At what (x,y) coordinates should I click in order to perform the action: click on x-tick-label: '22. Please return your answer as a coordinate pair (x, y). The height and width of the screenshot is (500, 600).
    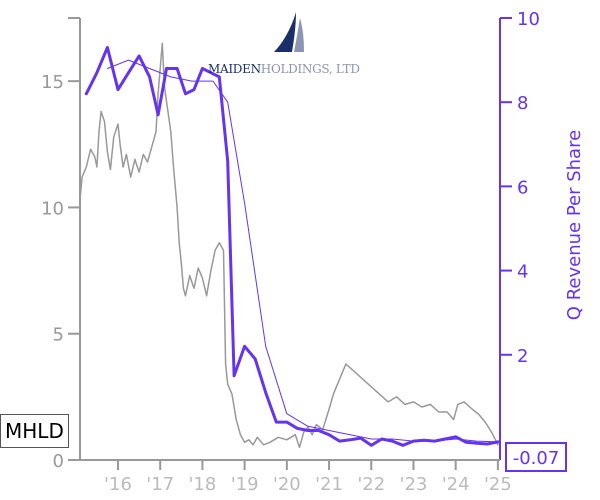
    Looking at the image, I should click on (371, 484).